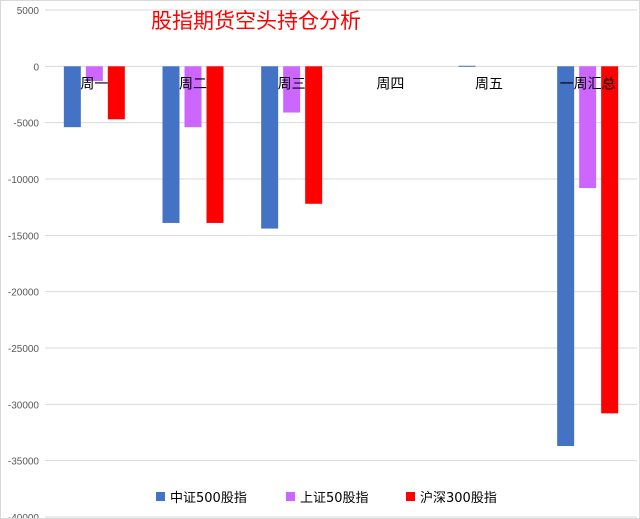 This screenshot has width=640, height=519. Describe the element at coordinates (390, 84) in the screenshot. I see `category-label: 周四` at that location.